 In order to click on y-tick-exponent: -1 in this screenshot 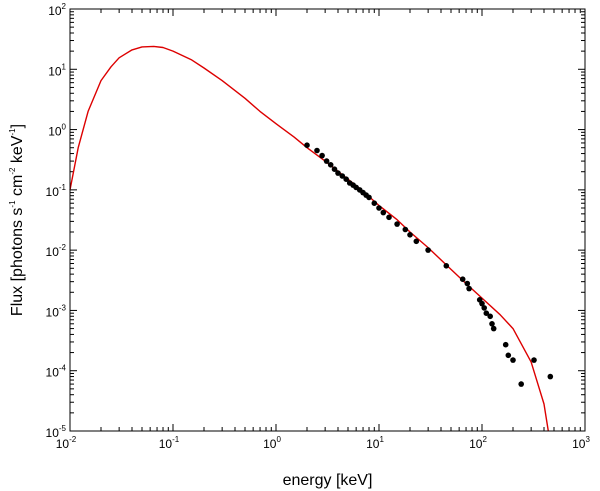, I will do `click(63, 187)`.